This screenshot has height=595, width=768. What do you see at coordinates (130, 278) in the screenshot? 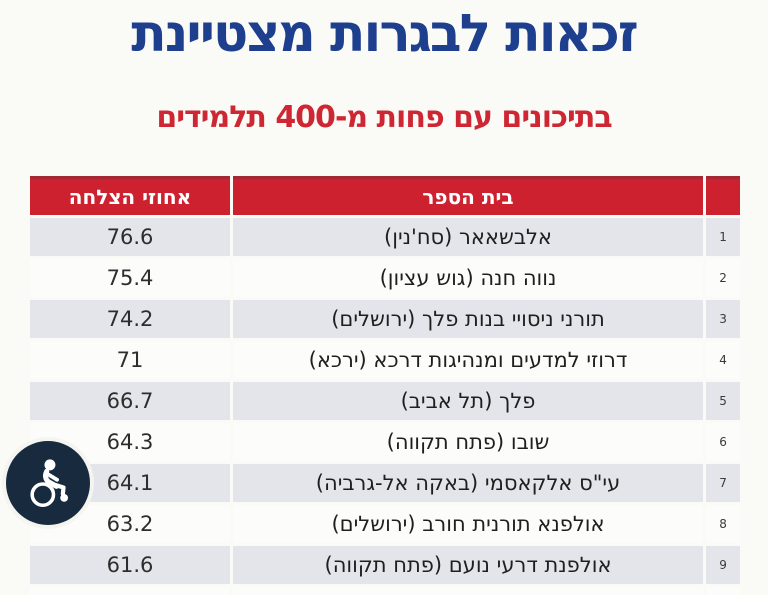
I see `percent-cell: 75.4` at bounding box center [130, 278].